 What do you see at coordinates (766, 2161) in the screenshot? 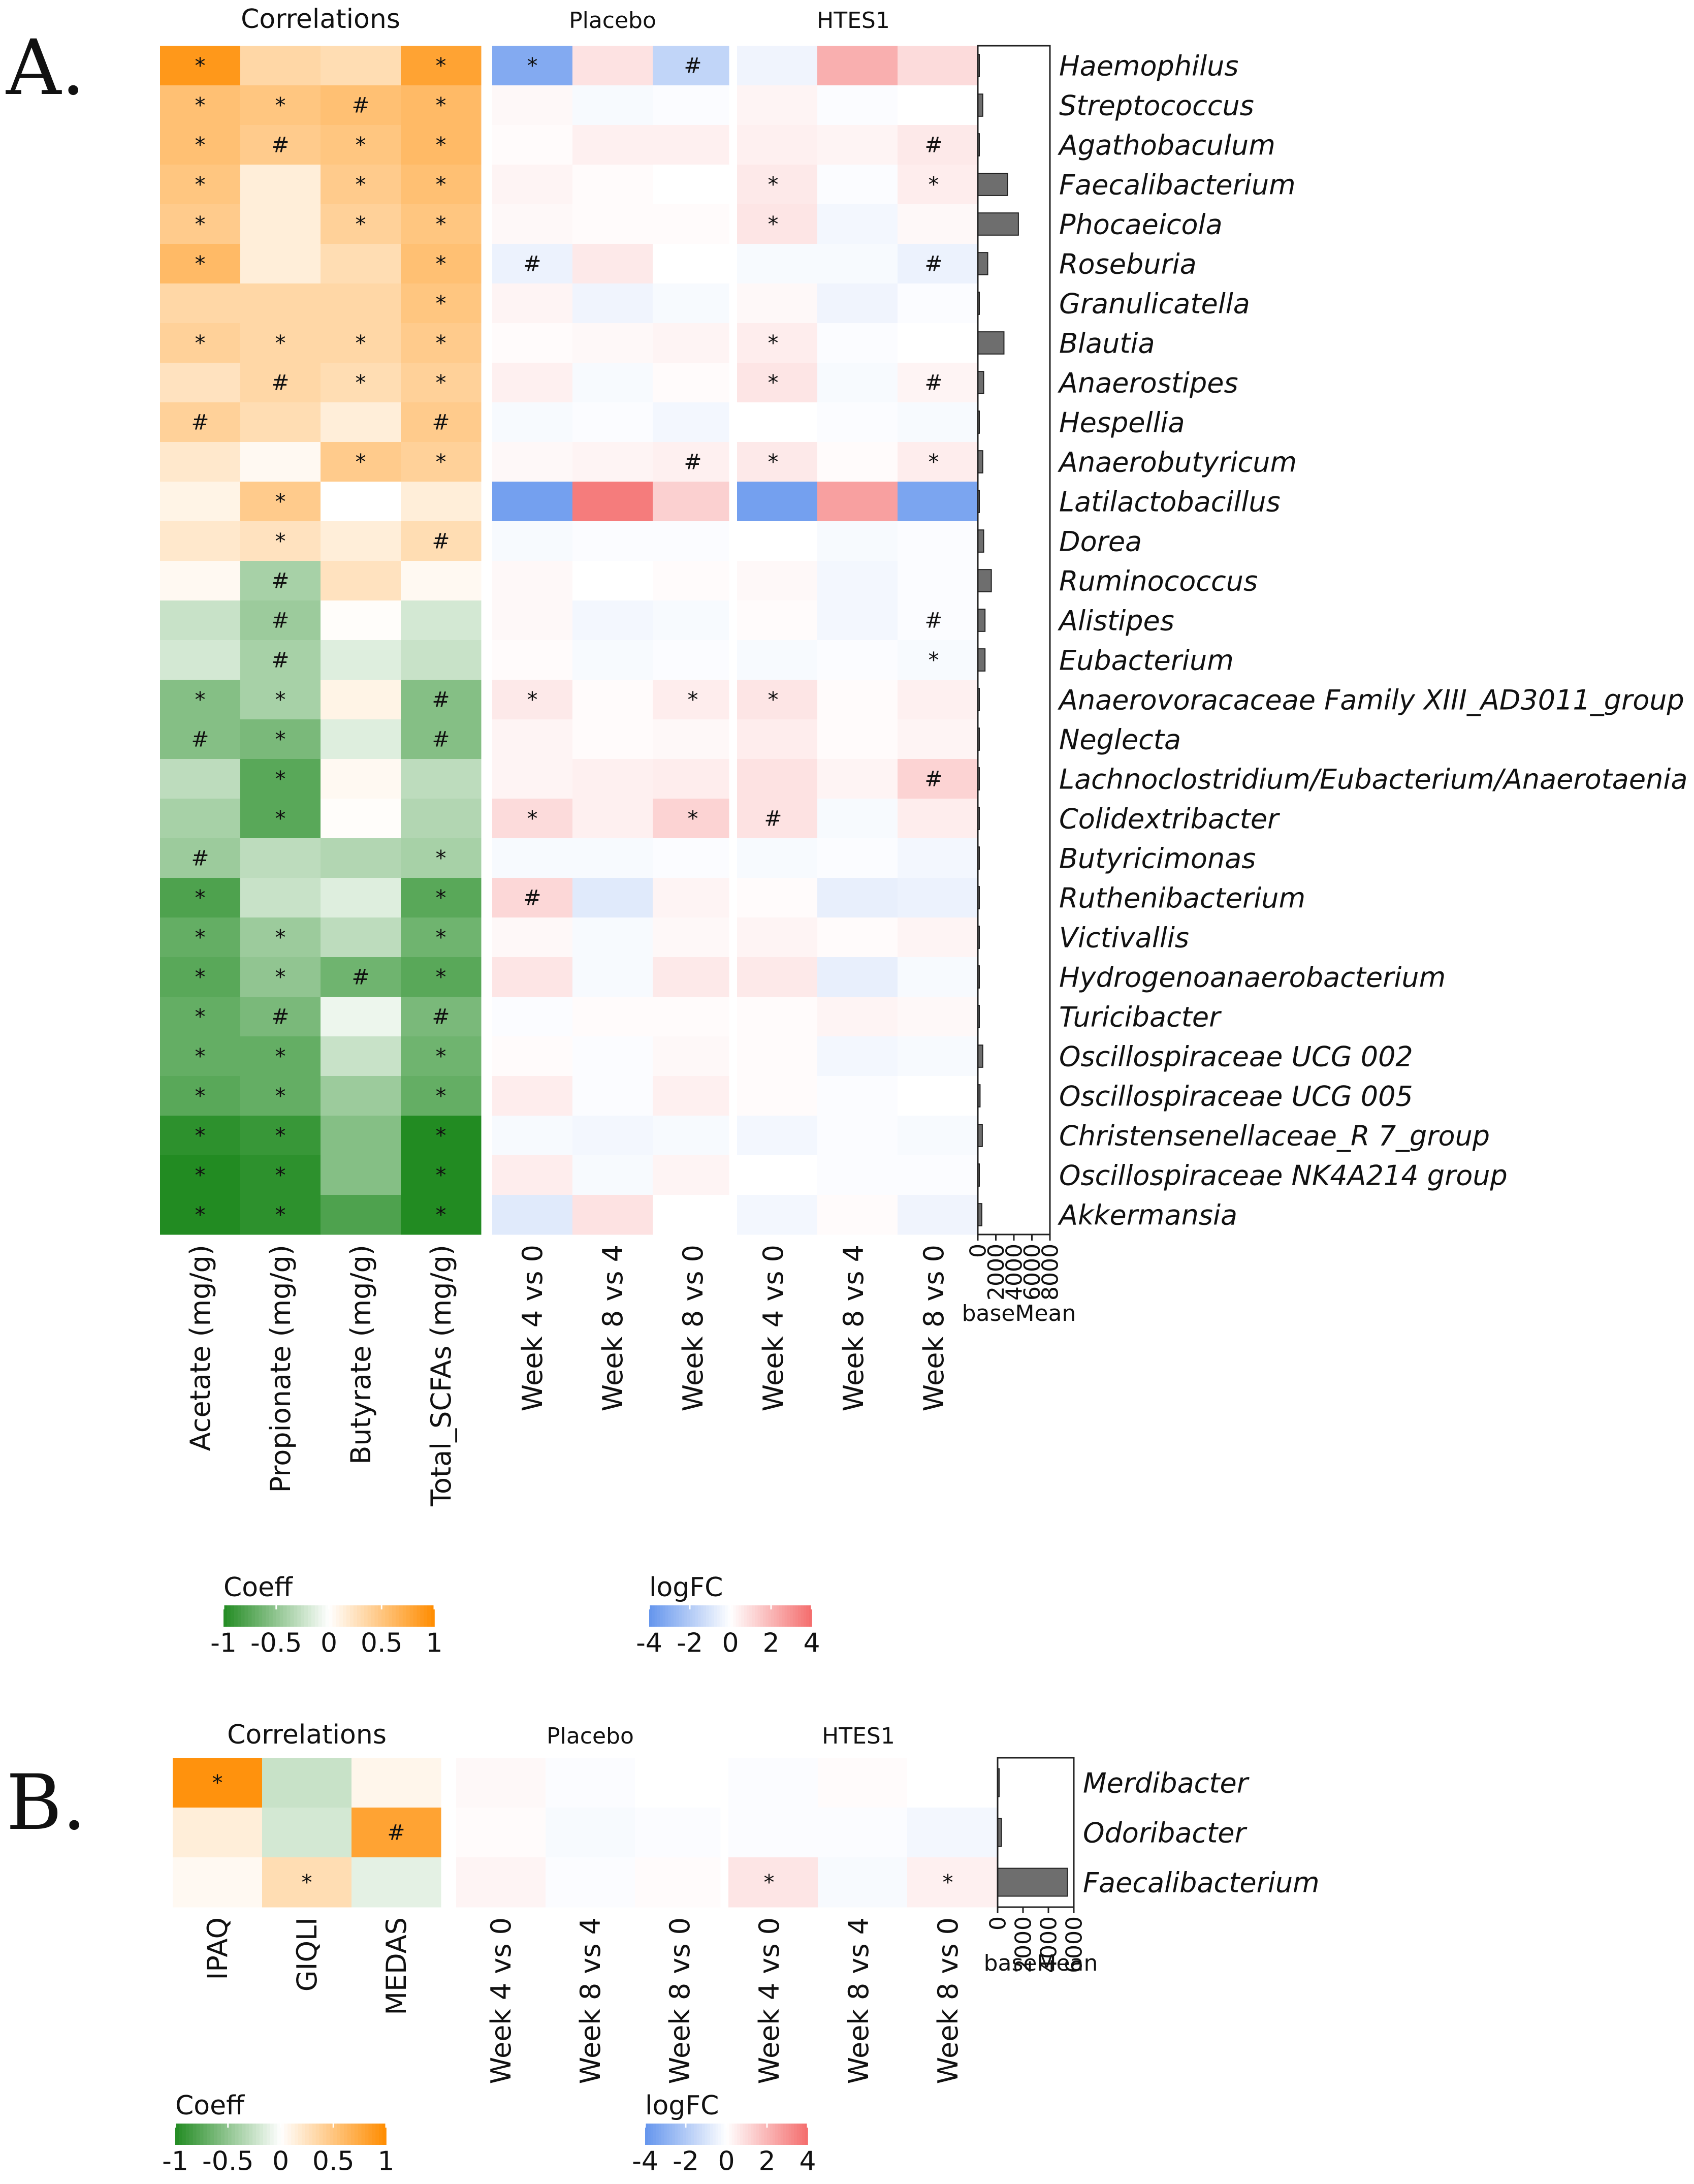
I see `logfc-legend-b-tick-label: 2` at bounding box center [766, 2161].